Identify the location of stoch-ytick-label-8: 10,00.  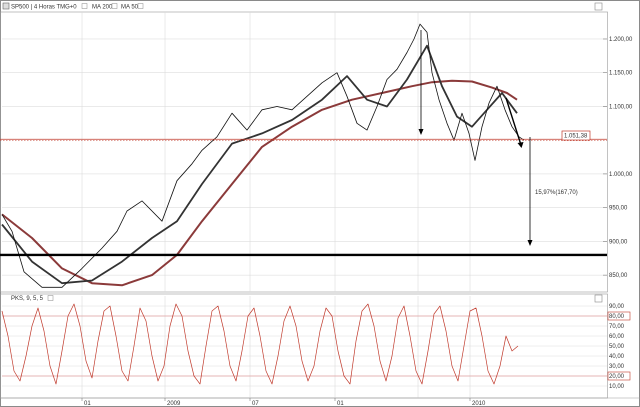
(617, 387).